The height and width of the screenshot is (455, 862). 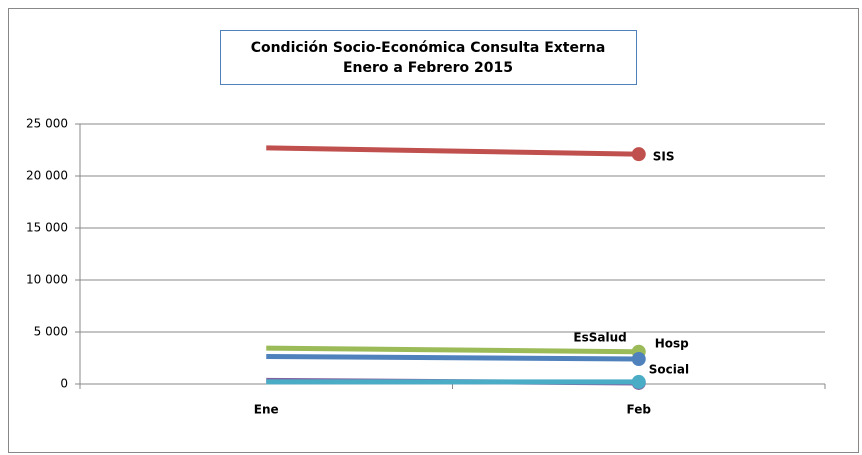 What do you see at coordinates (47, 124) in the screenshot?
I see `y-tick-label: 25 000` at bounding box center [47, 124].